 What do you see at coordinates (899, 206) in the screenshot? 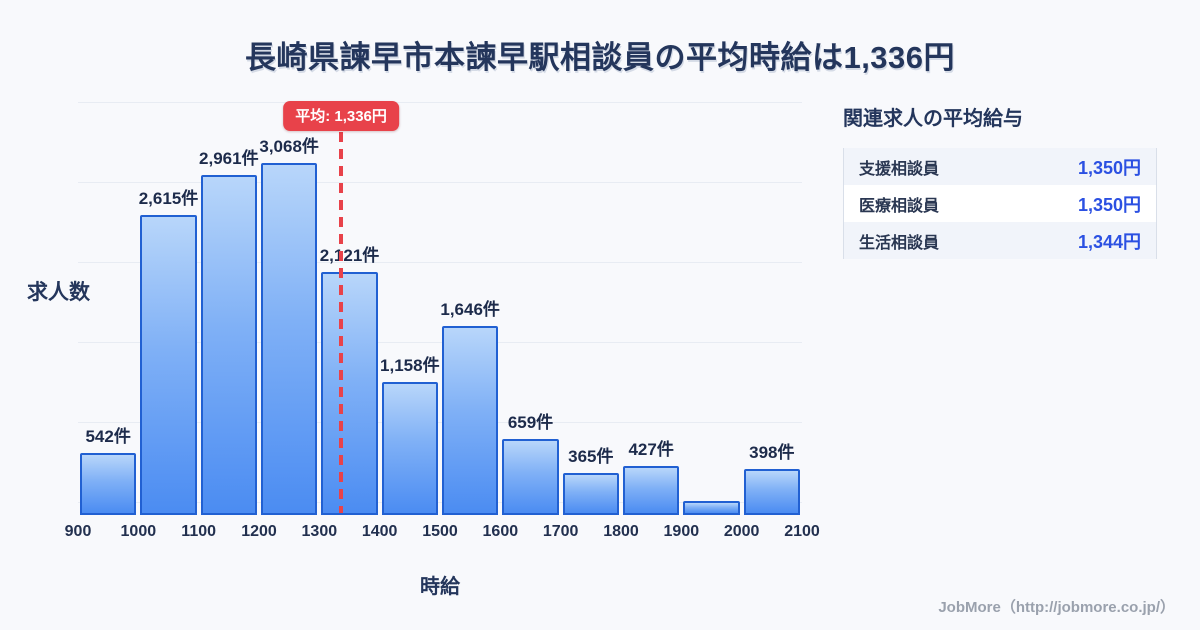
I see `salary-row-label: 医療相談員` at bounding box center [899, 206].